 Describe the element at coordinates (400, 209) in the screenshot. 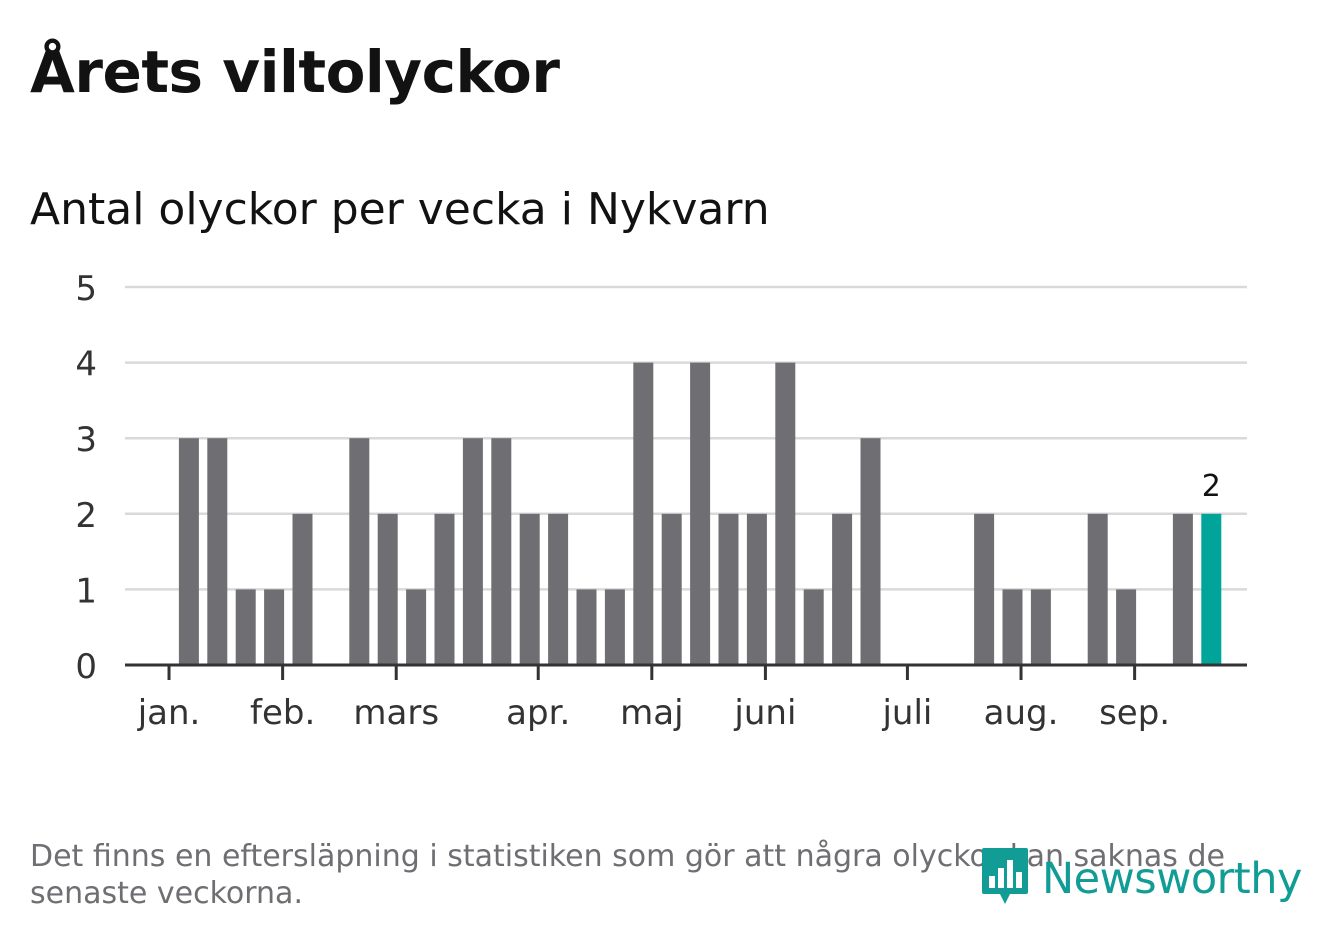

I see `chart-subtitle: Antal olyckor per vecka i Nykvarn` at that location.